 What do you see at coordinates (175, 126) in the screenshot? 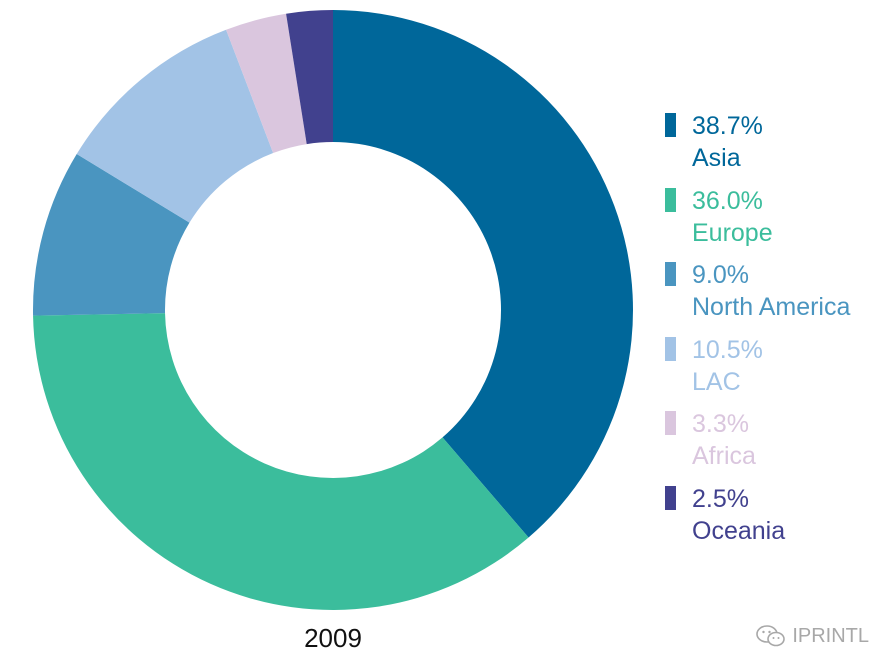
I see `slice-lac` at bounding box center [175, 126].